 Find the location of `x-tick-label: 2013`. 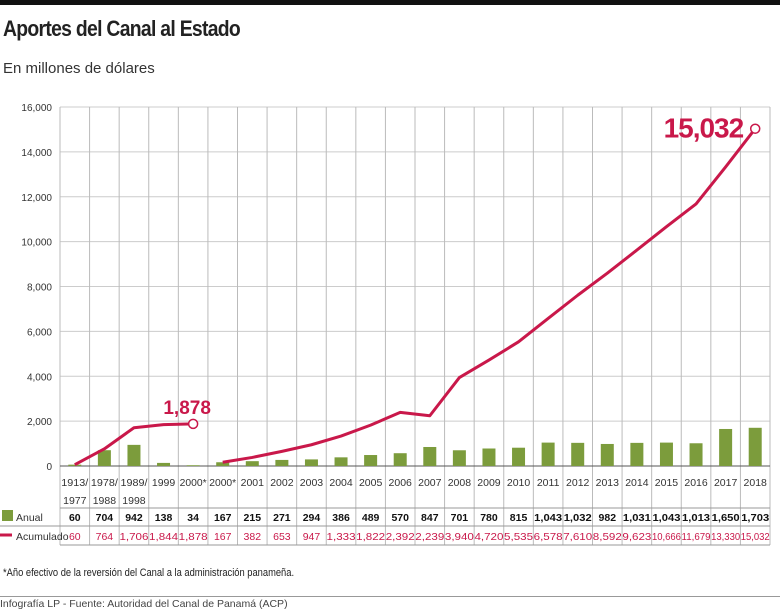

x-tick-label: 2013 is located at coordinates (608, 483).